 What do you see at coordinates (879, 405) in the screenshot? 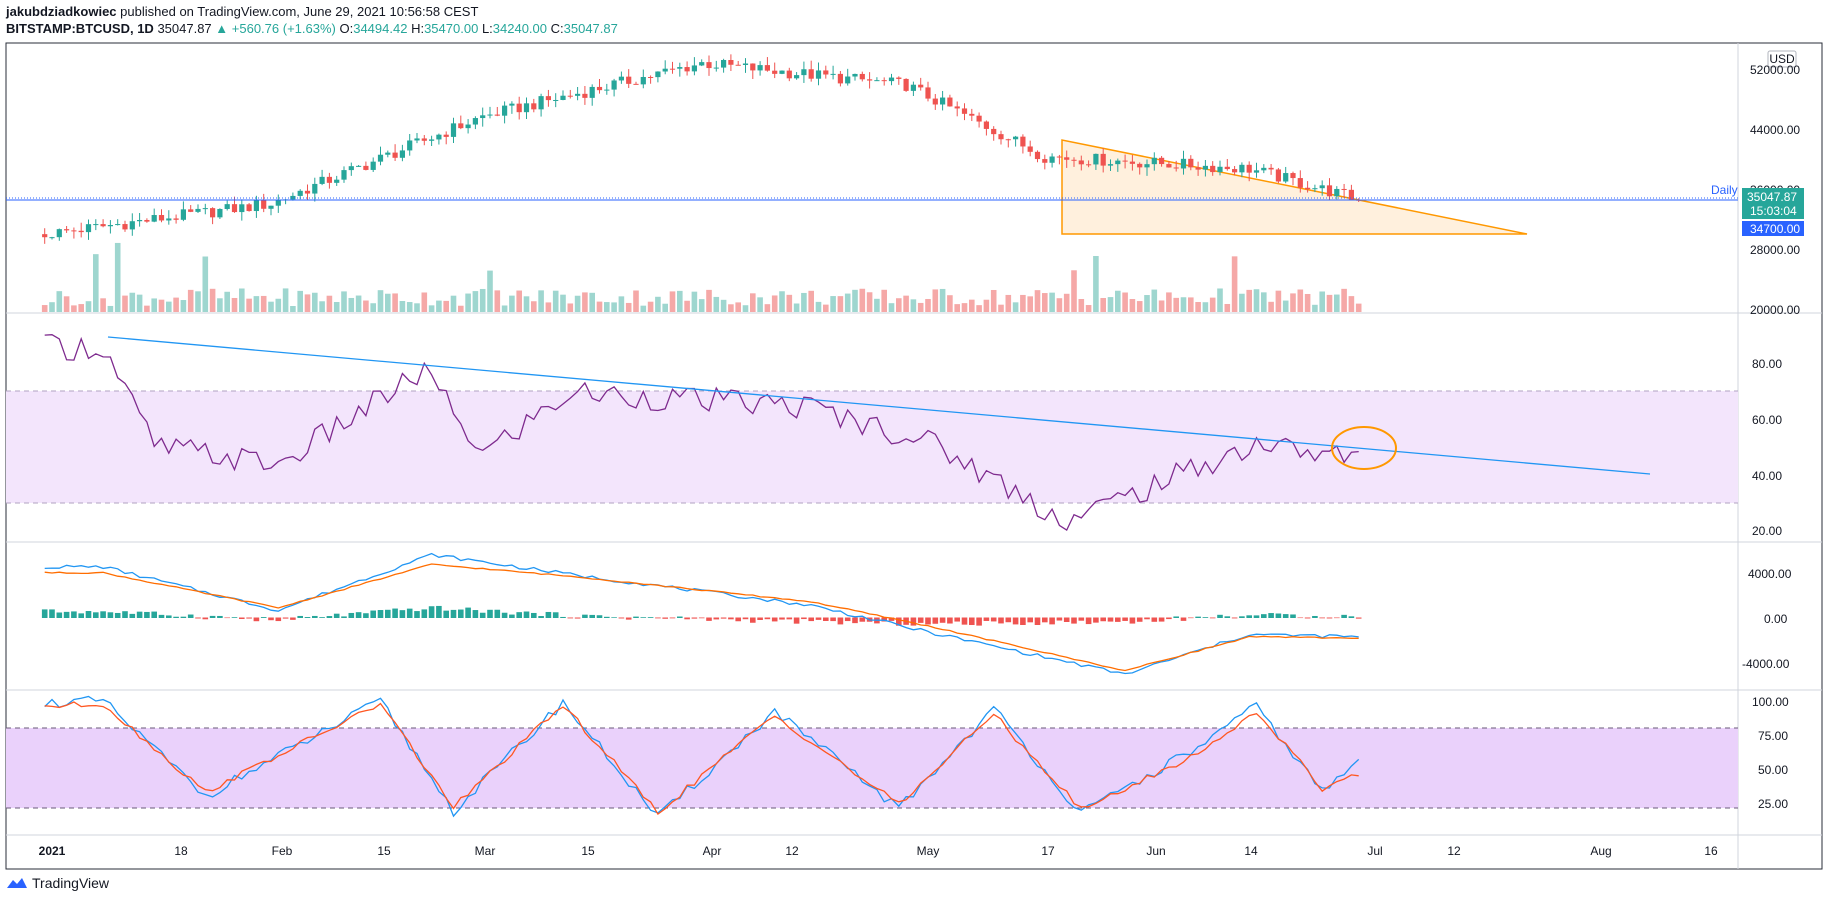
I see `rsi-trendline` at bounding box center [879, 405].